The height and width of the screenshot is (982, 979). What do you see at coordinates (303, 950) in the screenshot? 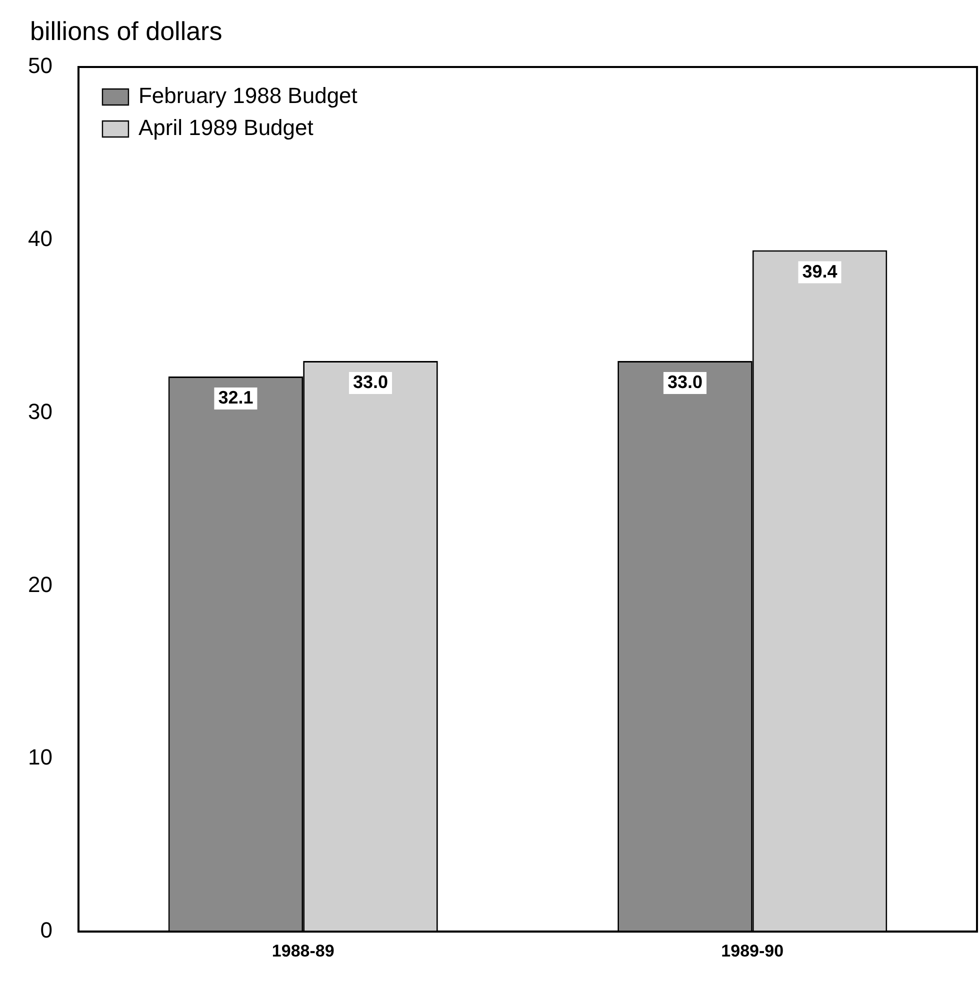
I see `x-tick-label: 1988-89` at bounding box center [303, 950].